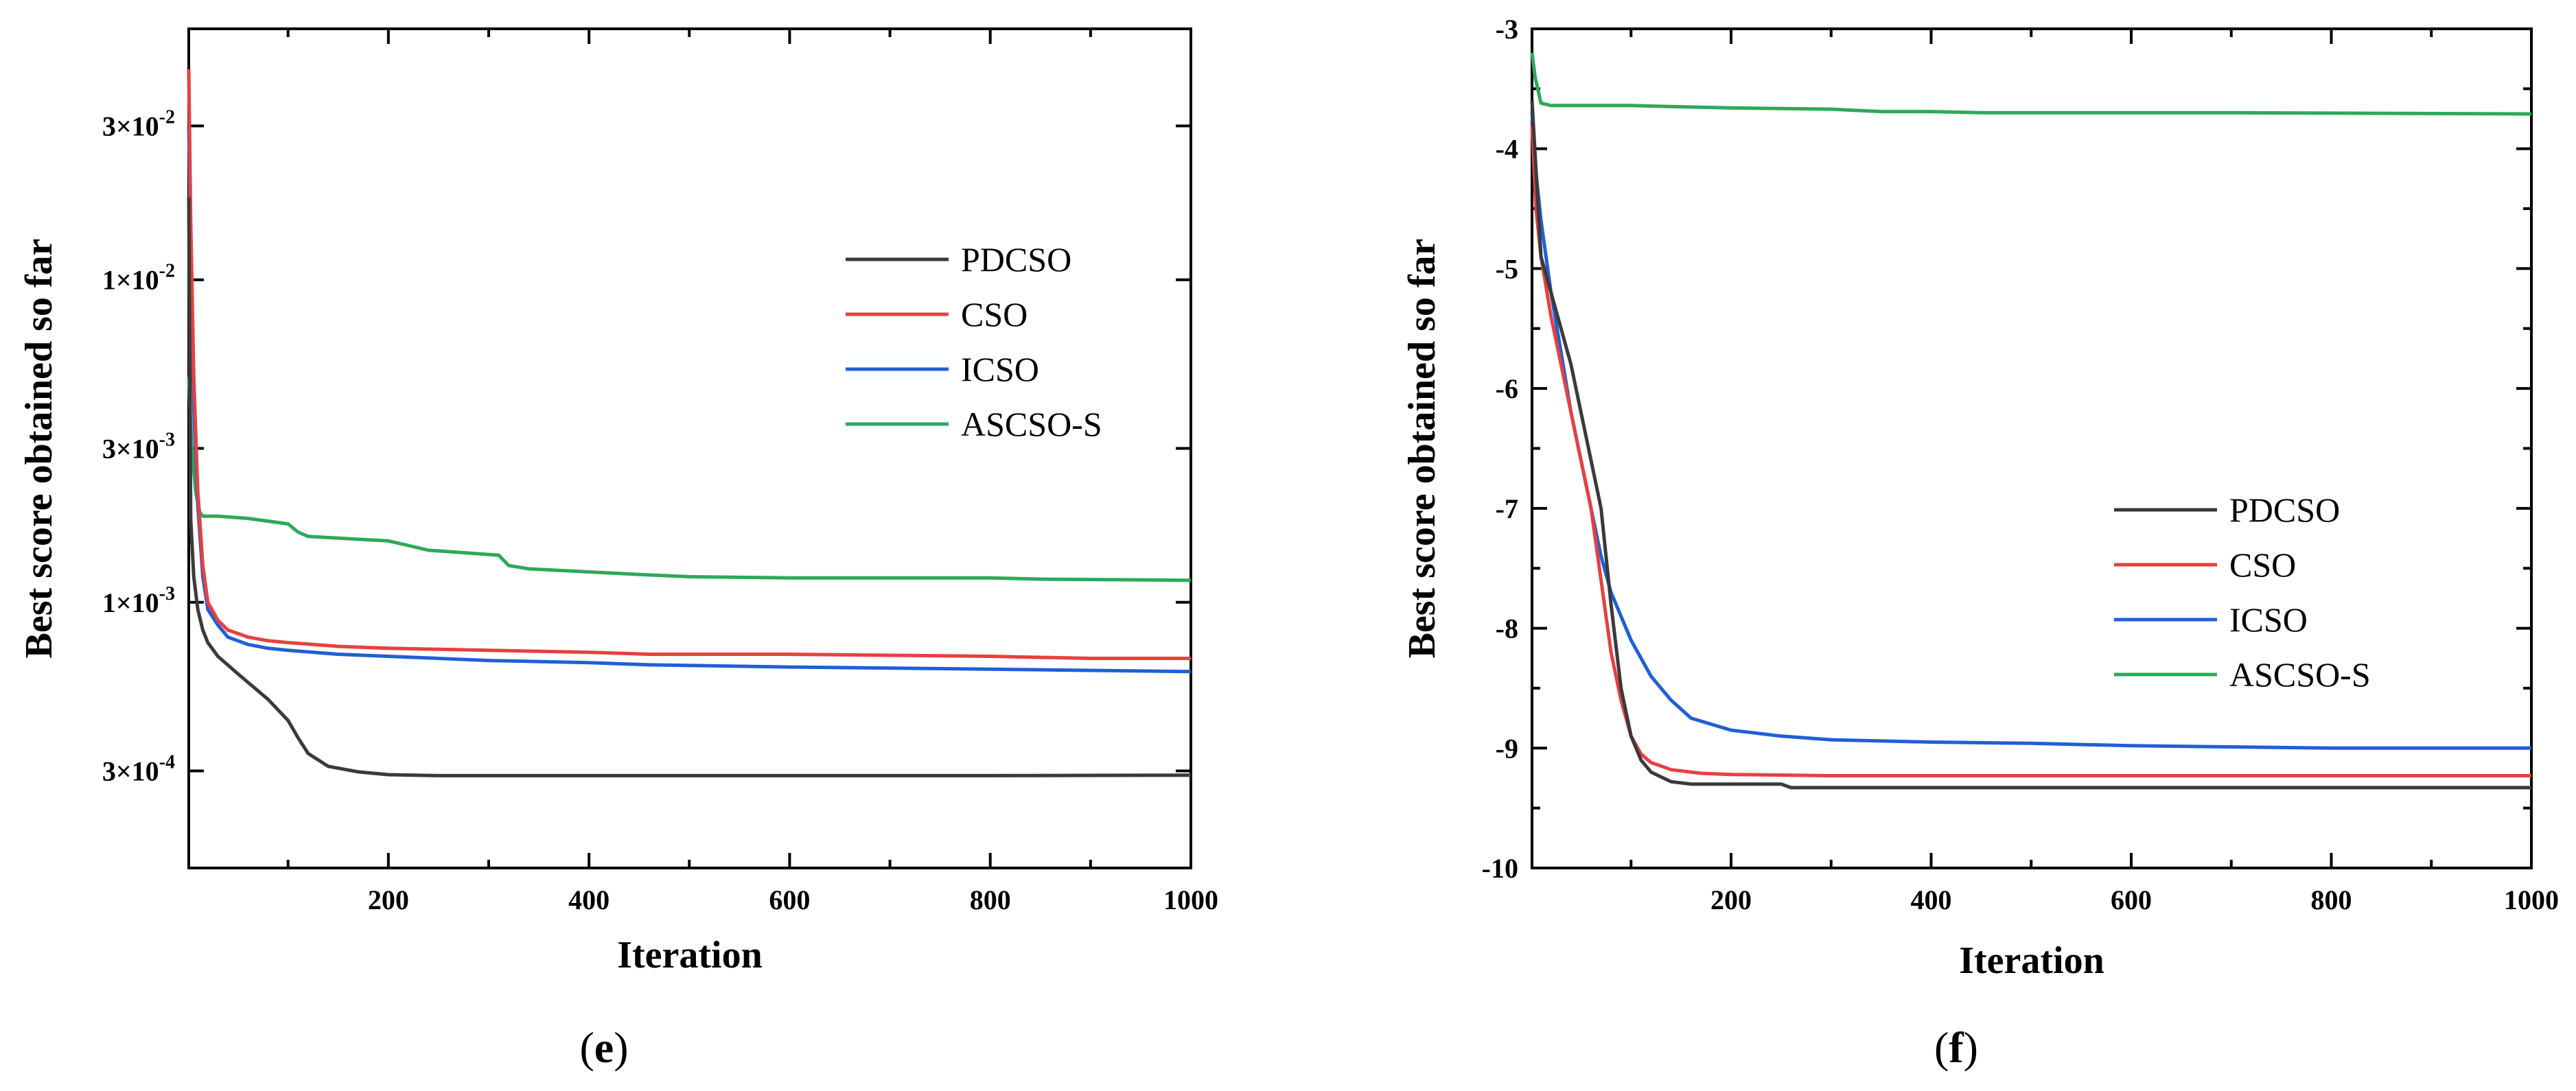 The image size is (2576, 1091). I want to click on y-tick-label-e: 3×10⁻⁴, so click(138, 769).